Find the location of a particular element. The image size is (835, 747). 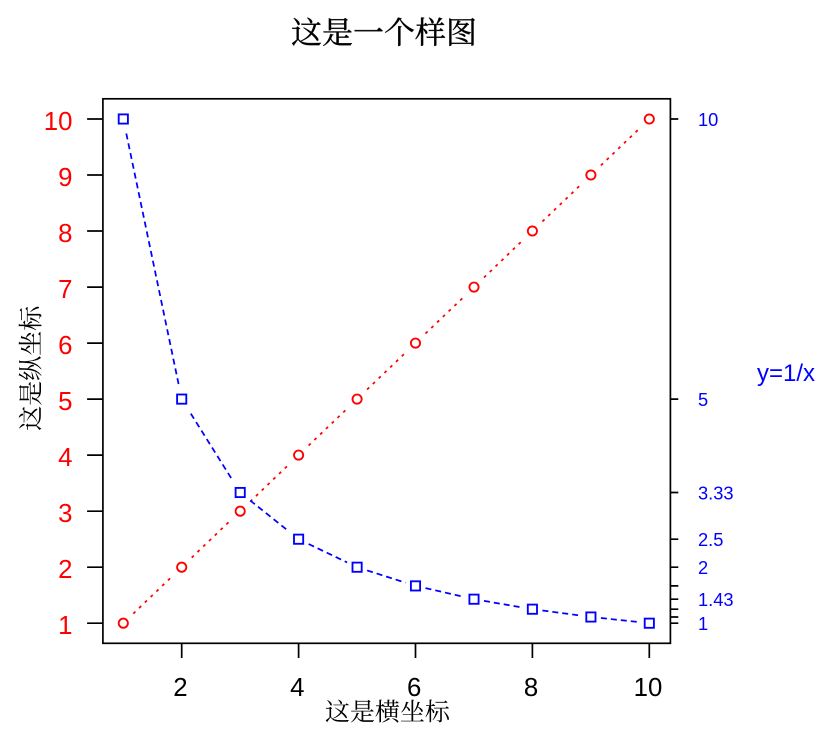

svg-text: 1.43 is located at coordinates (716, 599).